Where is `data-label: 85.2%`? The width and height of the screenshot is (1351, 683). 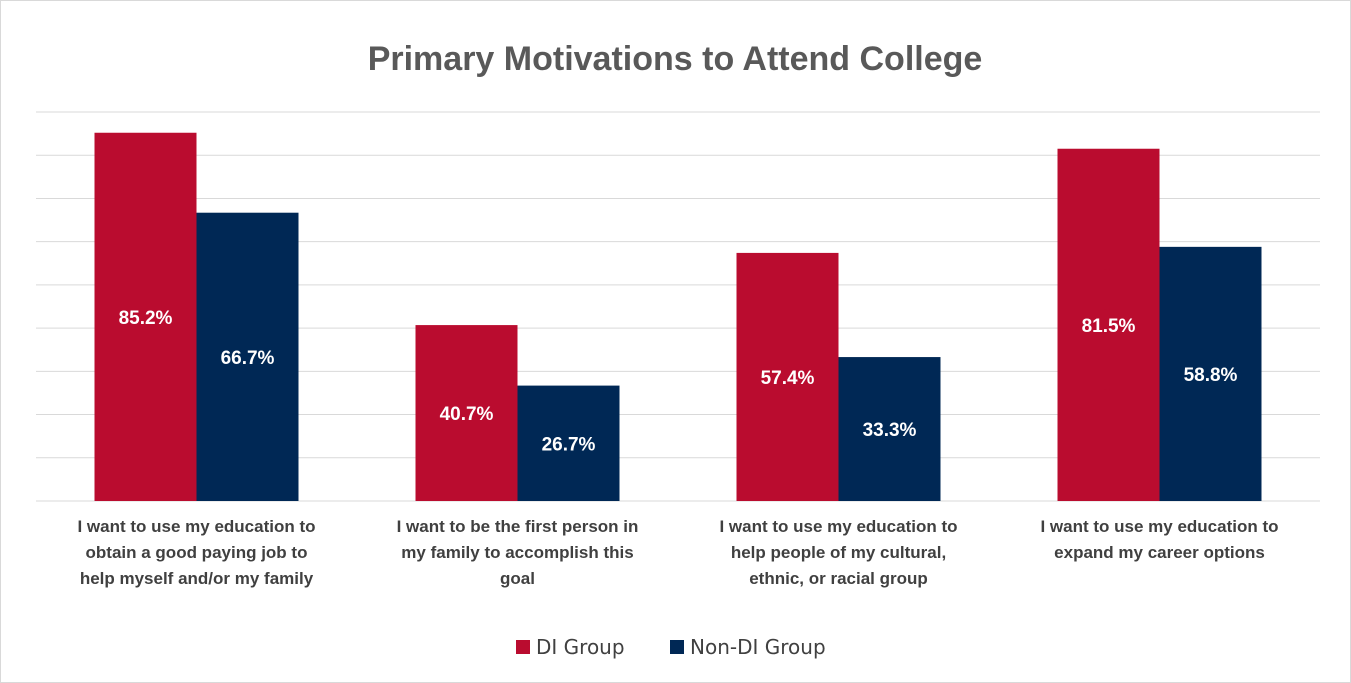 data-label: 85.2% is located at coordinates (146, 318).